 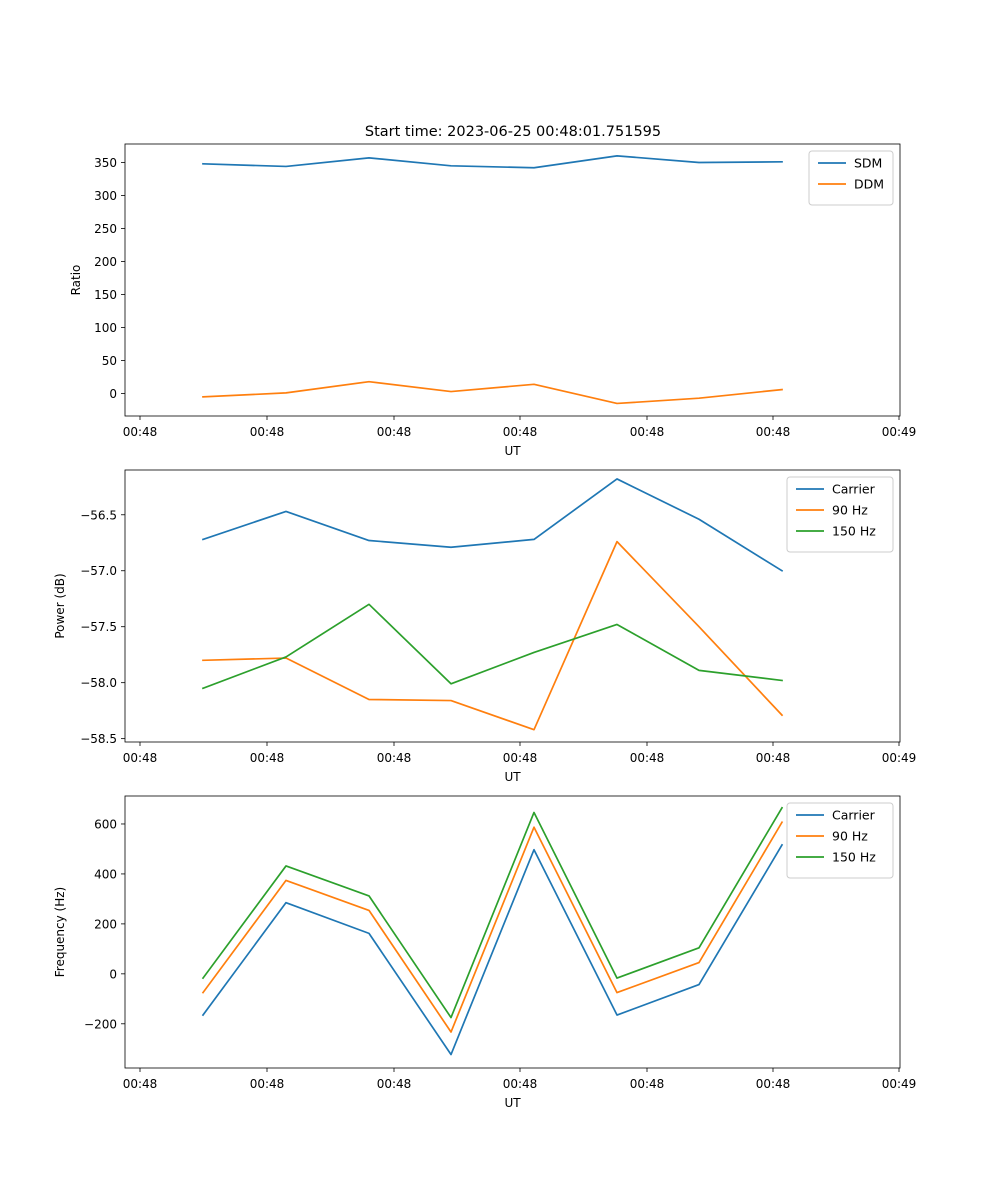 I want to click on y-tick-label: −58.0, so click(x=98, y=683).